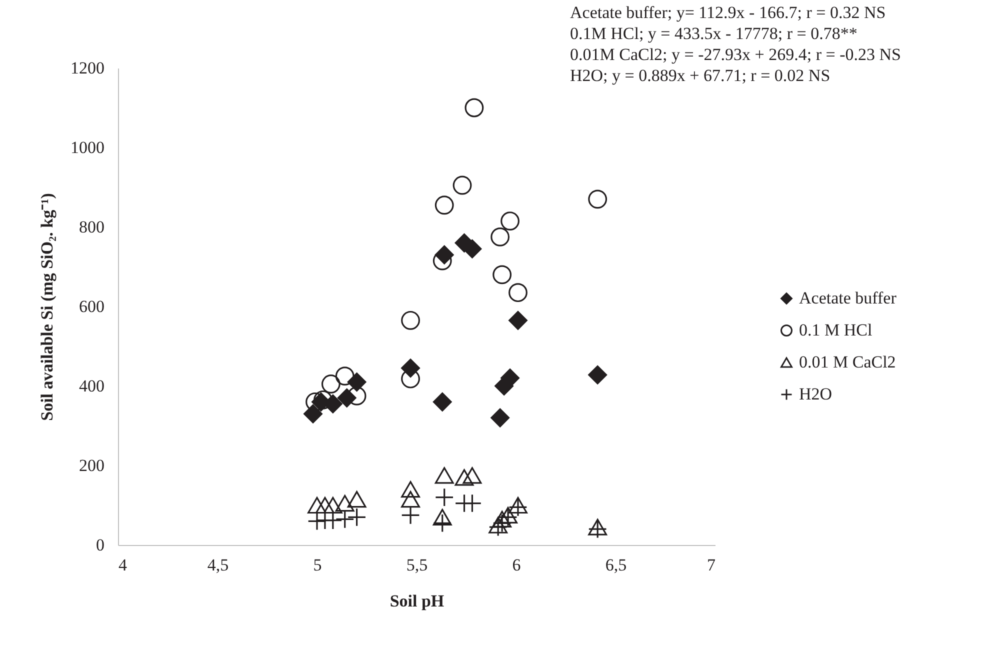 The height and width of the screenshot is (646, 986). Describe the element at coordinates (218, 565) in the screenshot. I see `x-tick-label: 4,5` at that location.